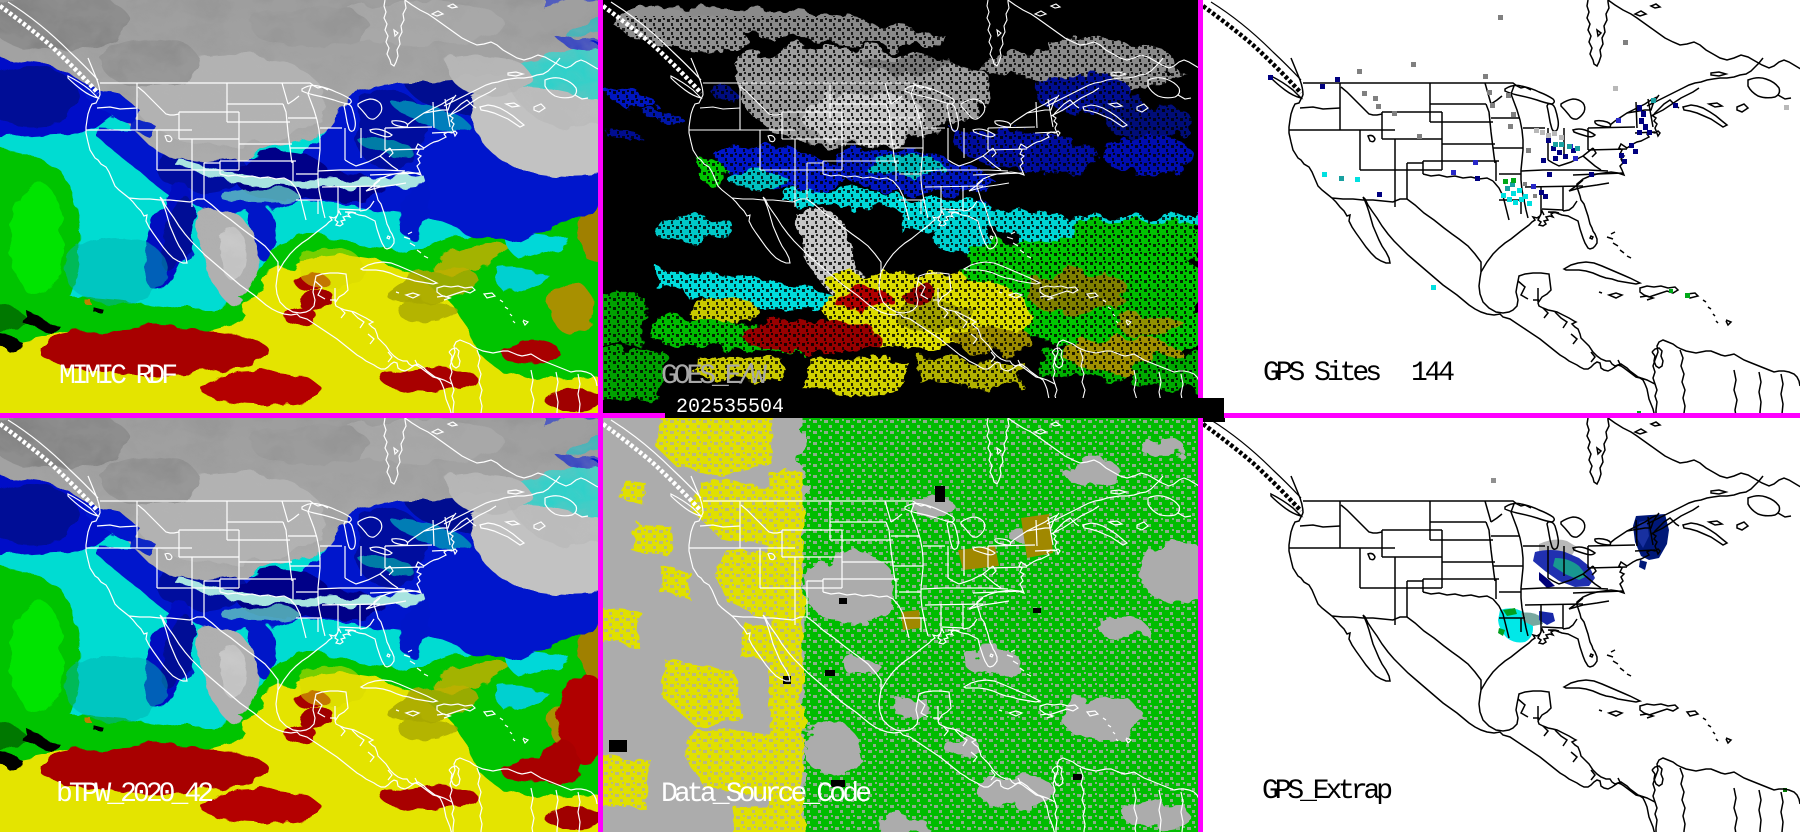  Describe the element at coordinates (766, 794) in the screenshot. I see `svg-text: Data_Source_Code` at that location.